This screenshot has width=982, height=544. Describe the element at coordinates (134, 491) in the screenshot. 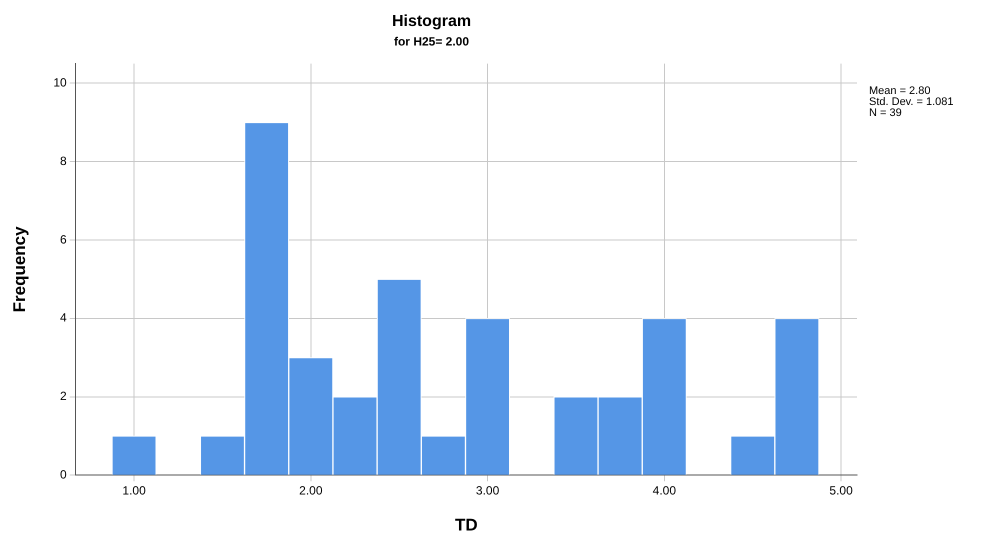

I see `x-tick-label: 1.00` at that location.